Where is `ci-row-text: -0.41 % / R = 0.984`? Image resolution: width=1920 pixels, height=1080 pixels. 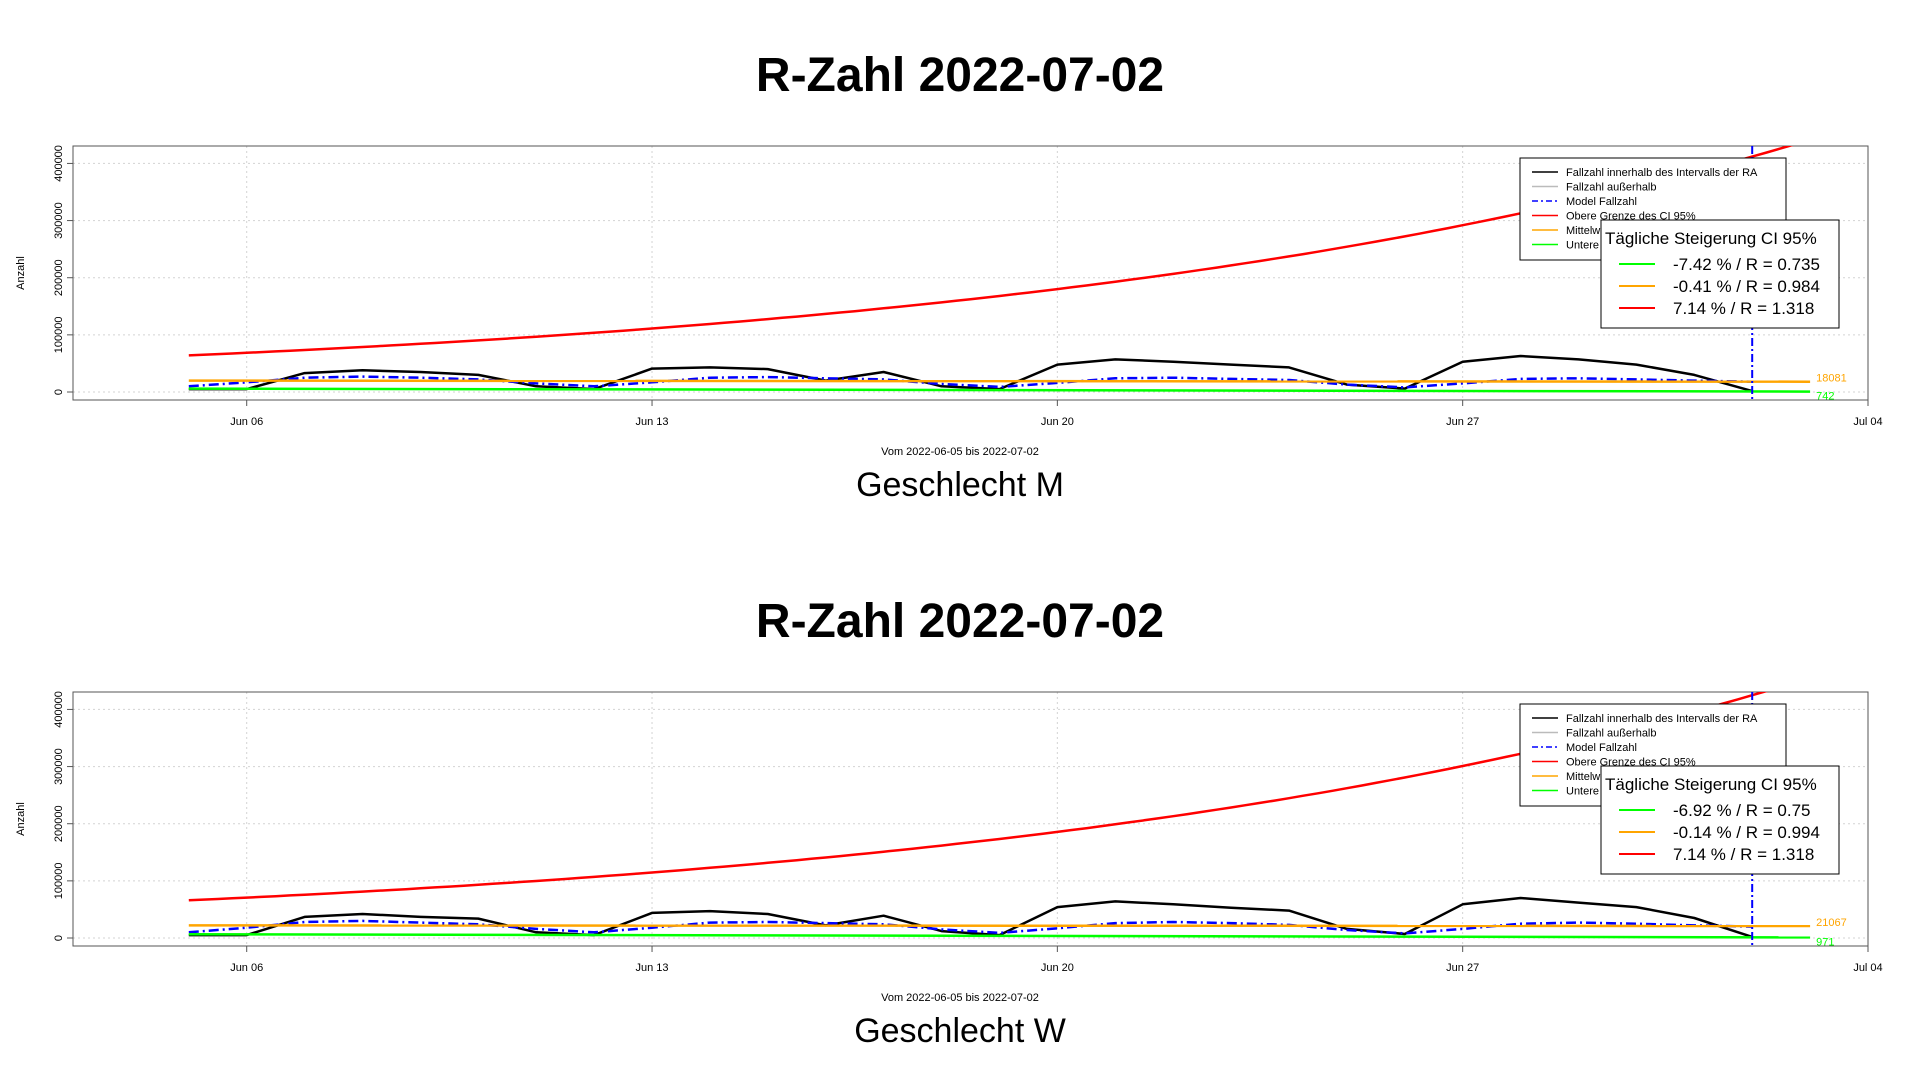
ci-row-text: -0.41 % / R = 0.984 is located at coordinates (1746, 286).